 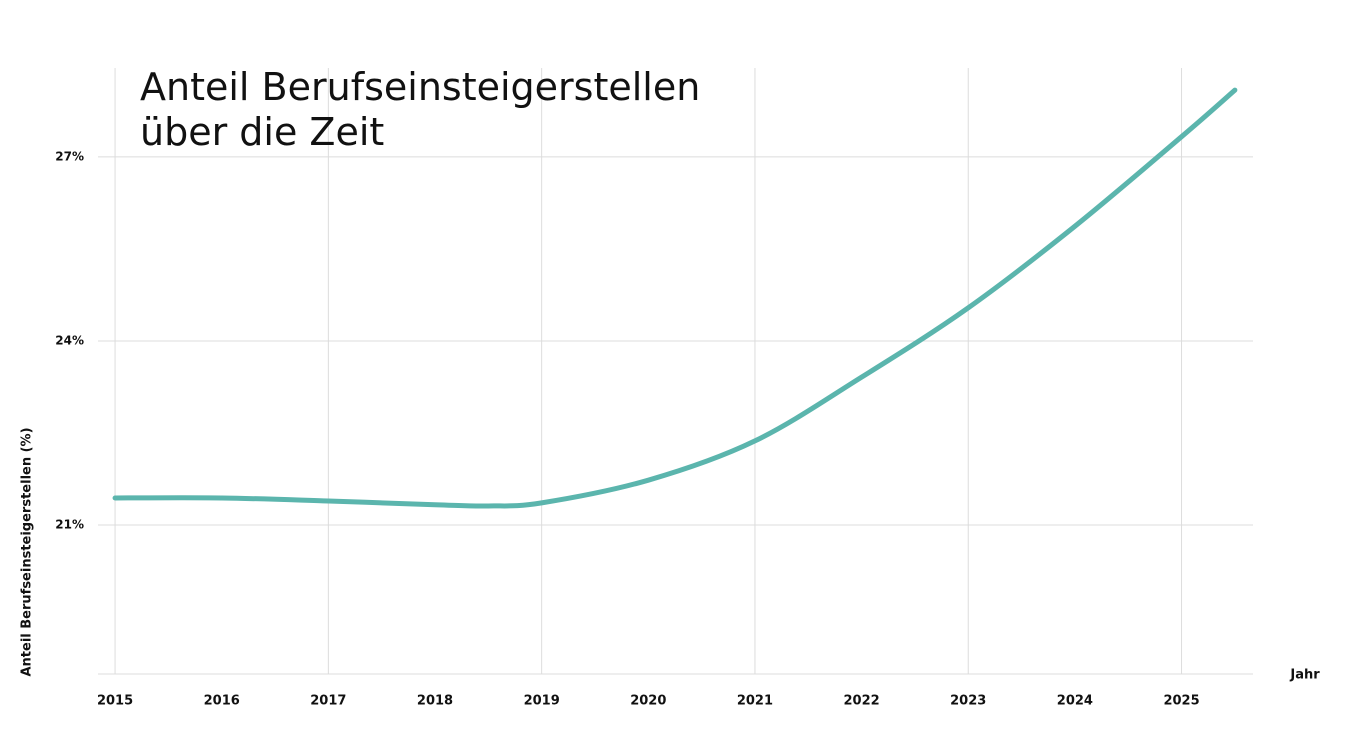 What do you see at coordinates (648, 701) in the screenshot?
I see `x-tick-label: 2020` at bounding box center [648, 701].